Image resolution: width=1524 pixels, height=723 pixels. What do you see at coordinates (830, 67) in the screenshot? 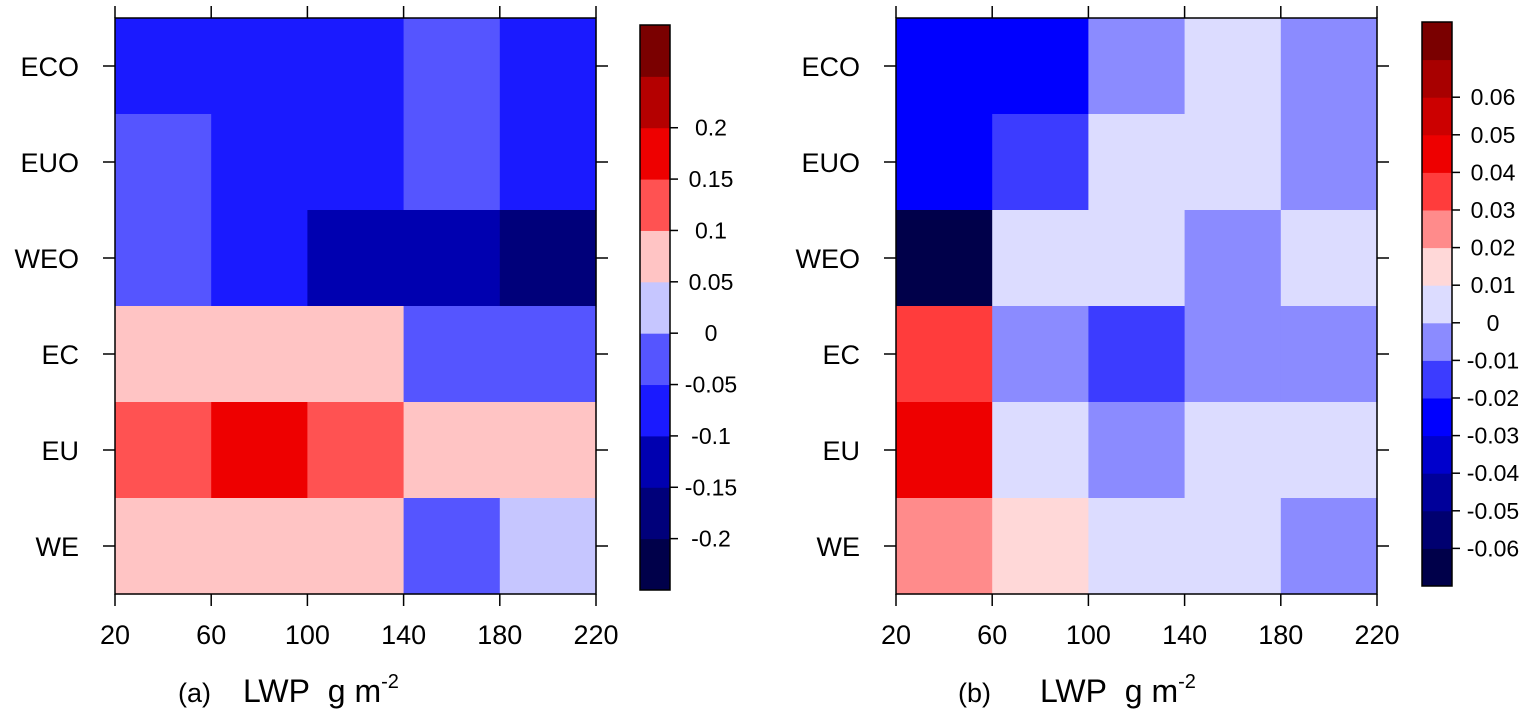
I see `y-tick-label: ECO` at bounding box center [830, 67].